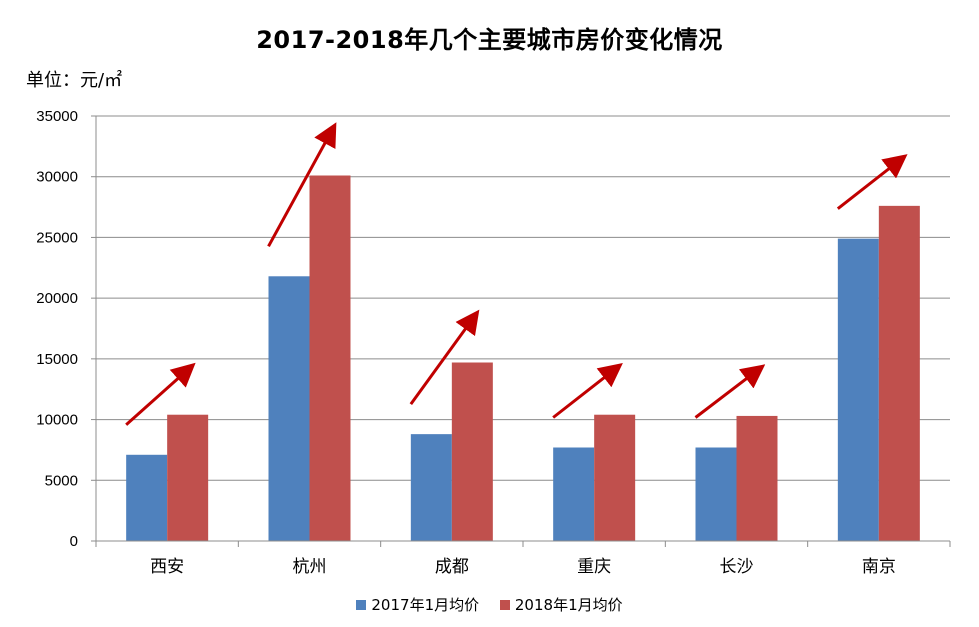 The image size is (979, 627). What do you see at coordinates (361, 605) in the screenshot?
I see `legend-swatch-2017` at bounding box center [361, 605].